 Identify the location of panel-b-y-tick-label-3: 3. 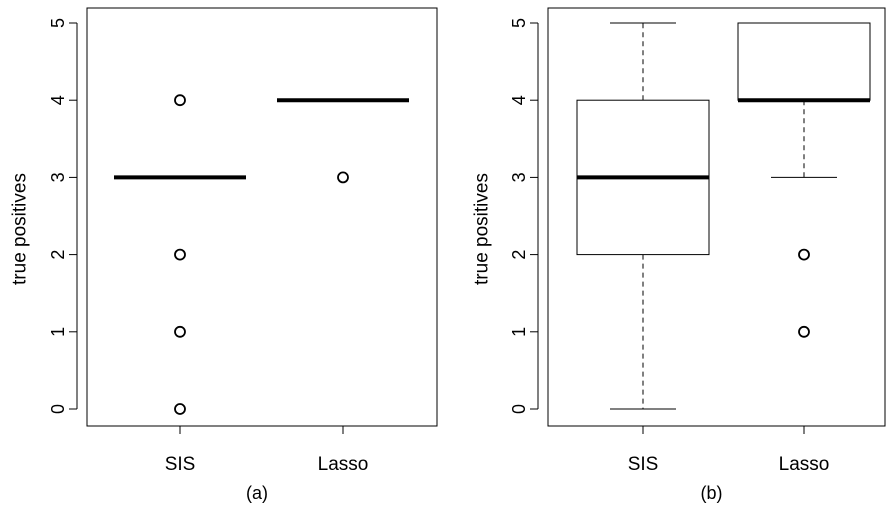
(519, 177).